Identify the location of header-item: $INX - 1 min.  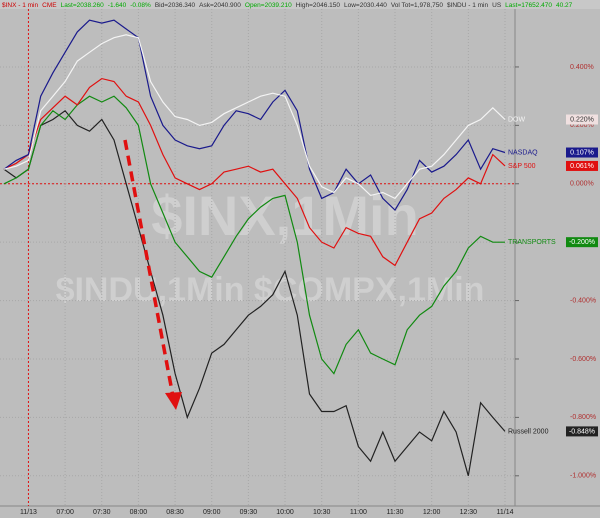
(20, 5).